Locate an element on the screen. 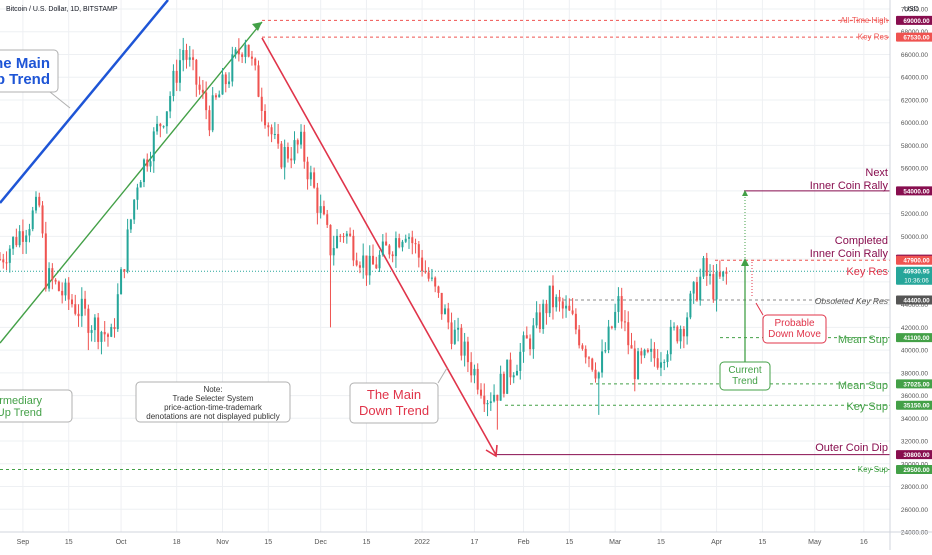 This screenshot has height=555, width=932. main-up-trend-label: The MainUp Trend is located at coordinates (25, 71).